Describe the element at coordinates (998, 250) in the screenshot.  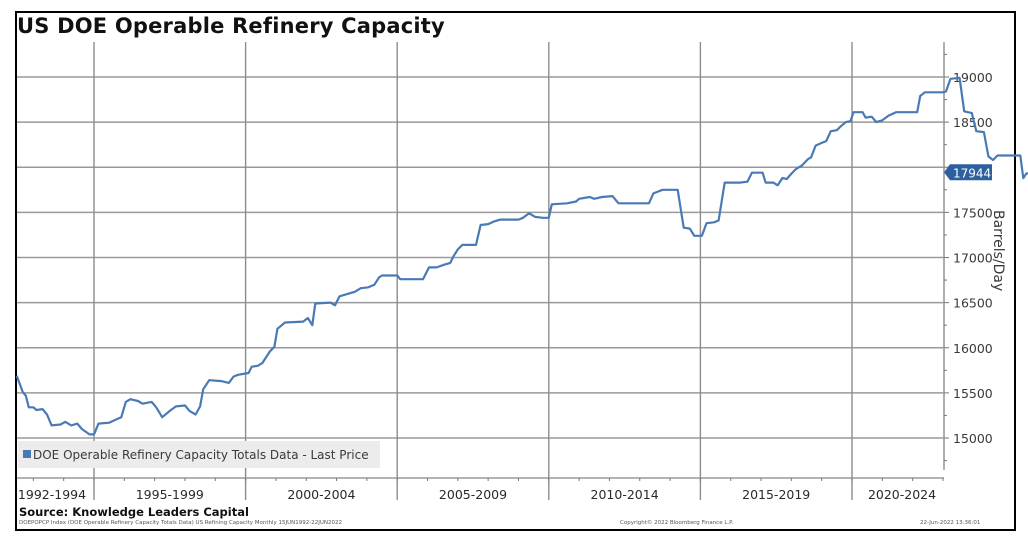
I see `y-axis-label: Barrels/Day` at that location.